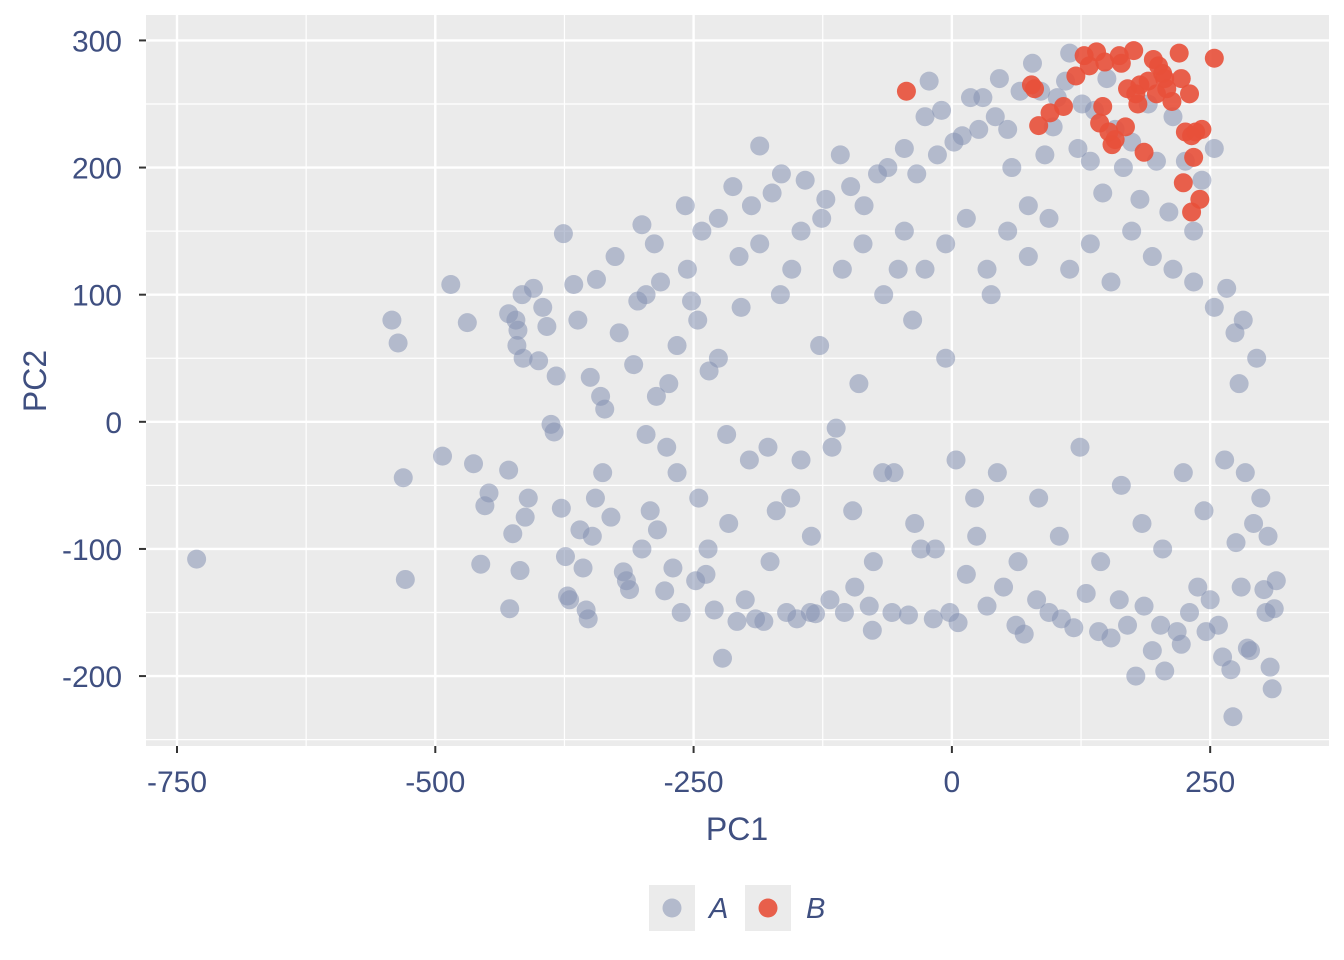 This screenshot has width=1344, height=960. Describe the element at coordinates (97, 296) in the screenshot. I see `y-tick-label: 100` at that location.